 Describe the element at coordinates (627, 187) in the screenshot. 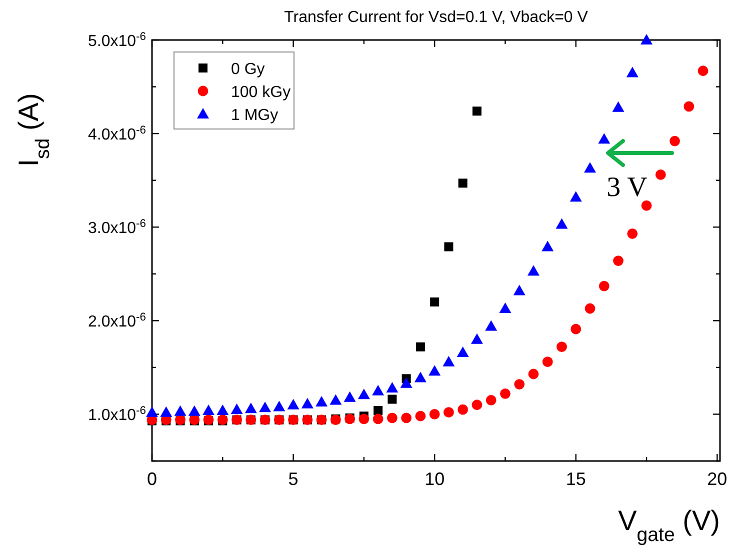

I see `annotation: 3 V` at that location.